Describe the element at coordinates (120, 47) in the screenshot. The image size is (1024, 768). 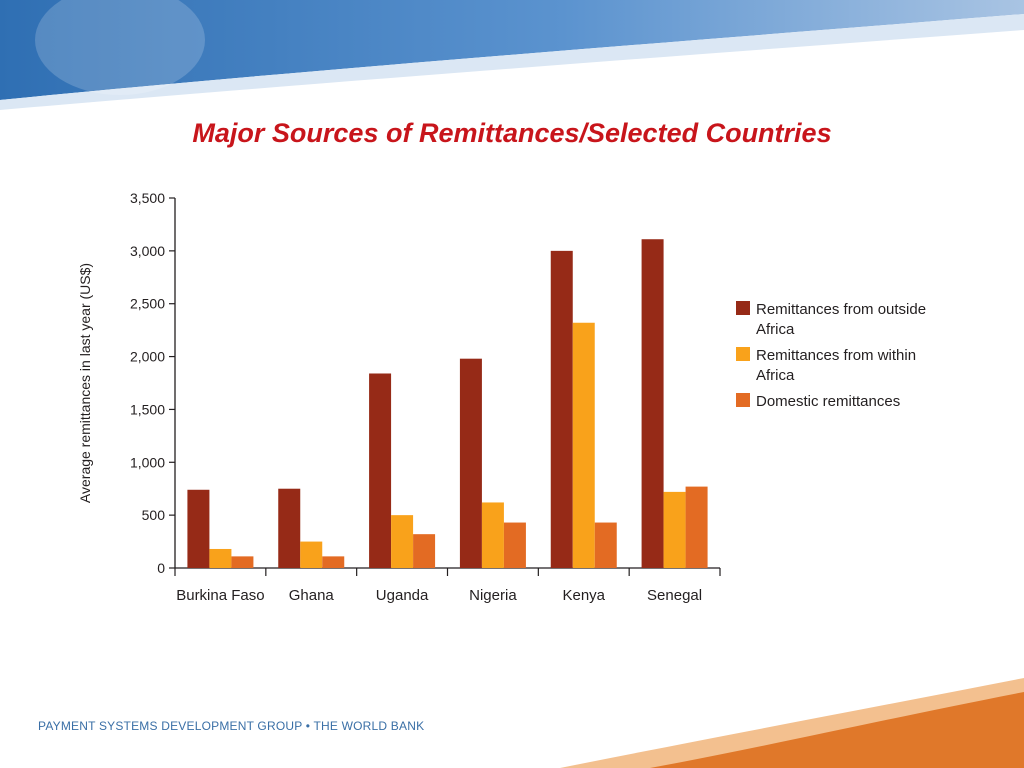
I see `globe-watermark` at that location.